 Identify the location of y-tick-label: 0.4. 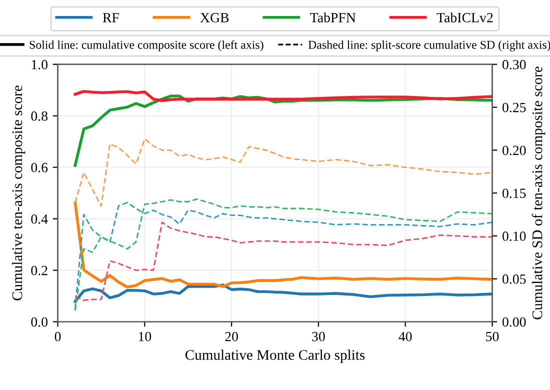
(39, 219).